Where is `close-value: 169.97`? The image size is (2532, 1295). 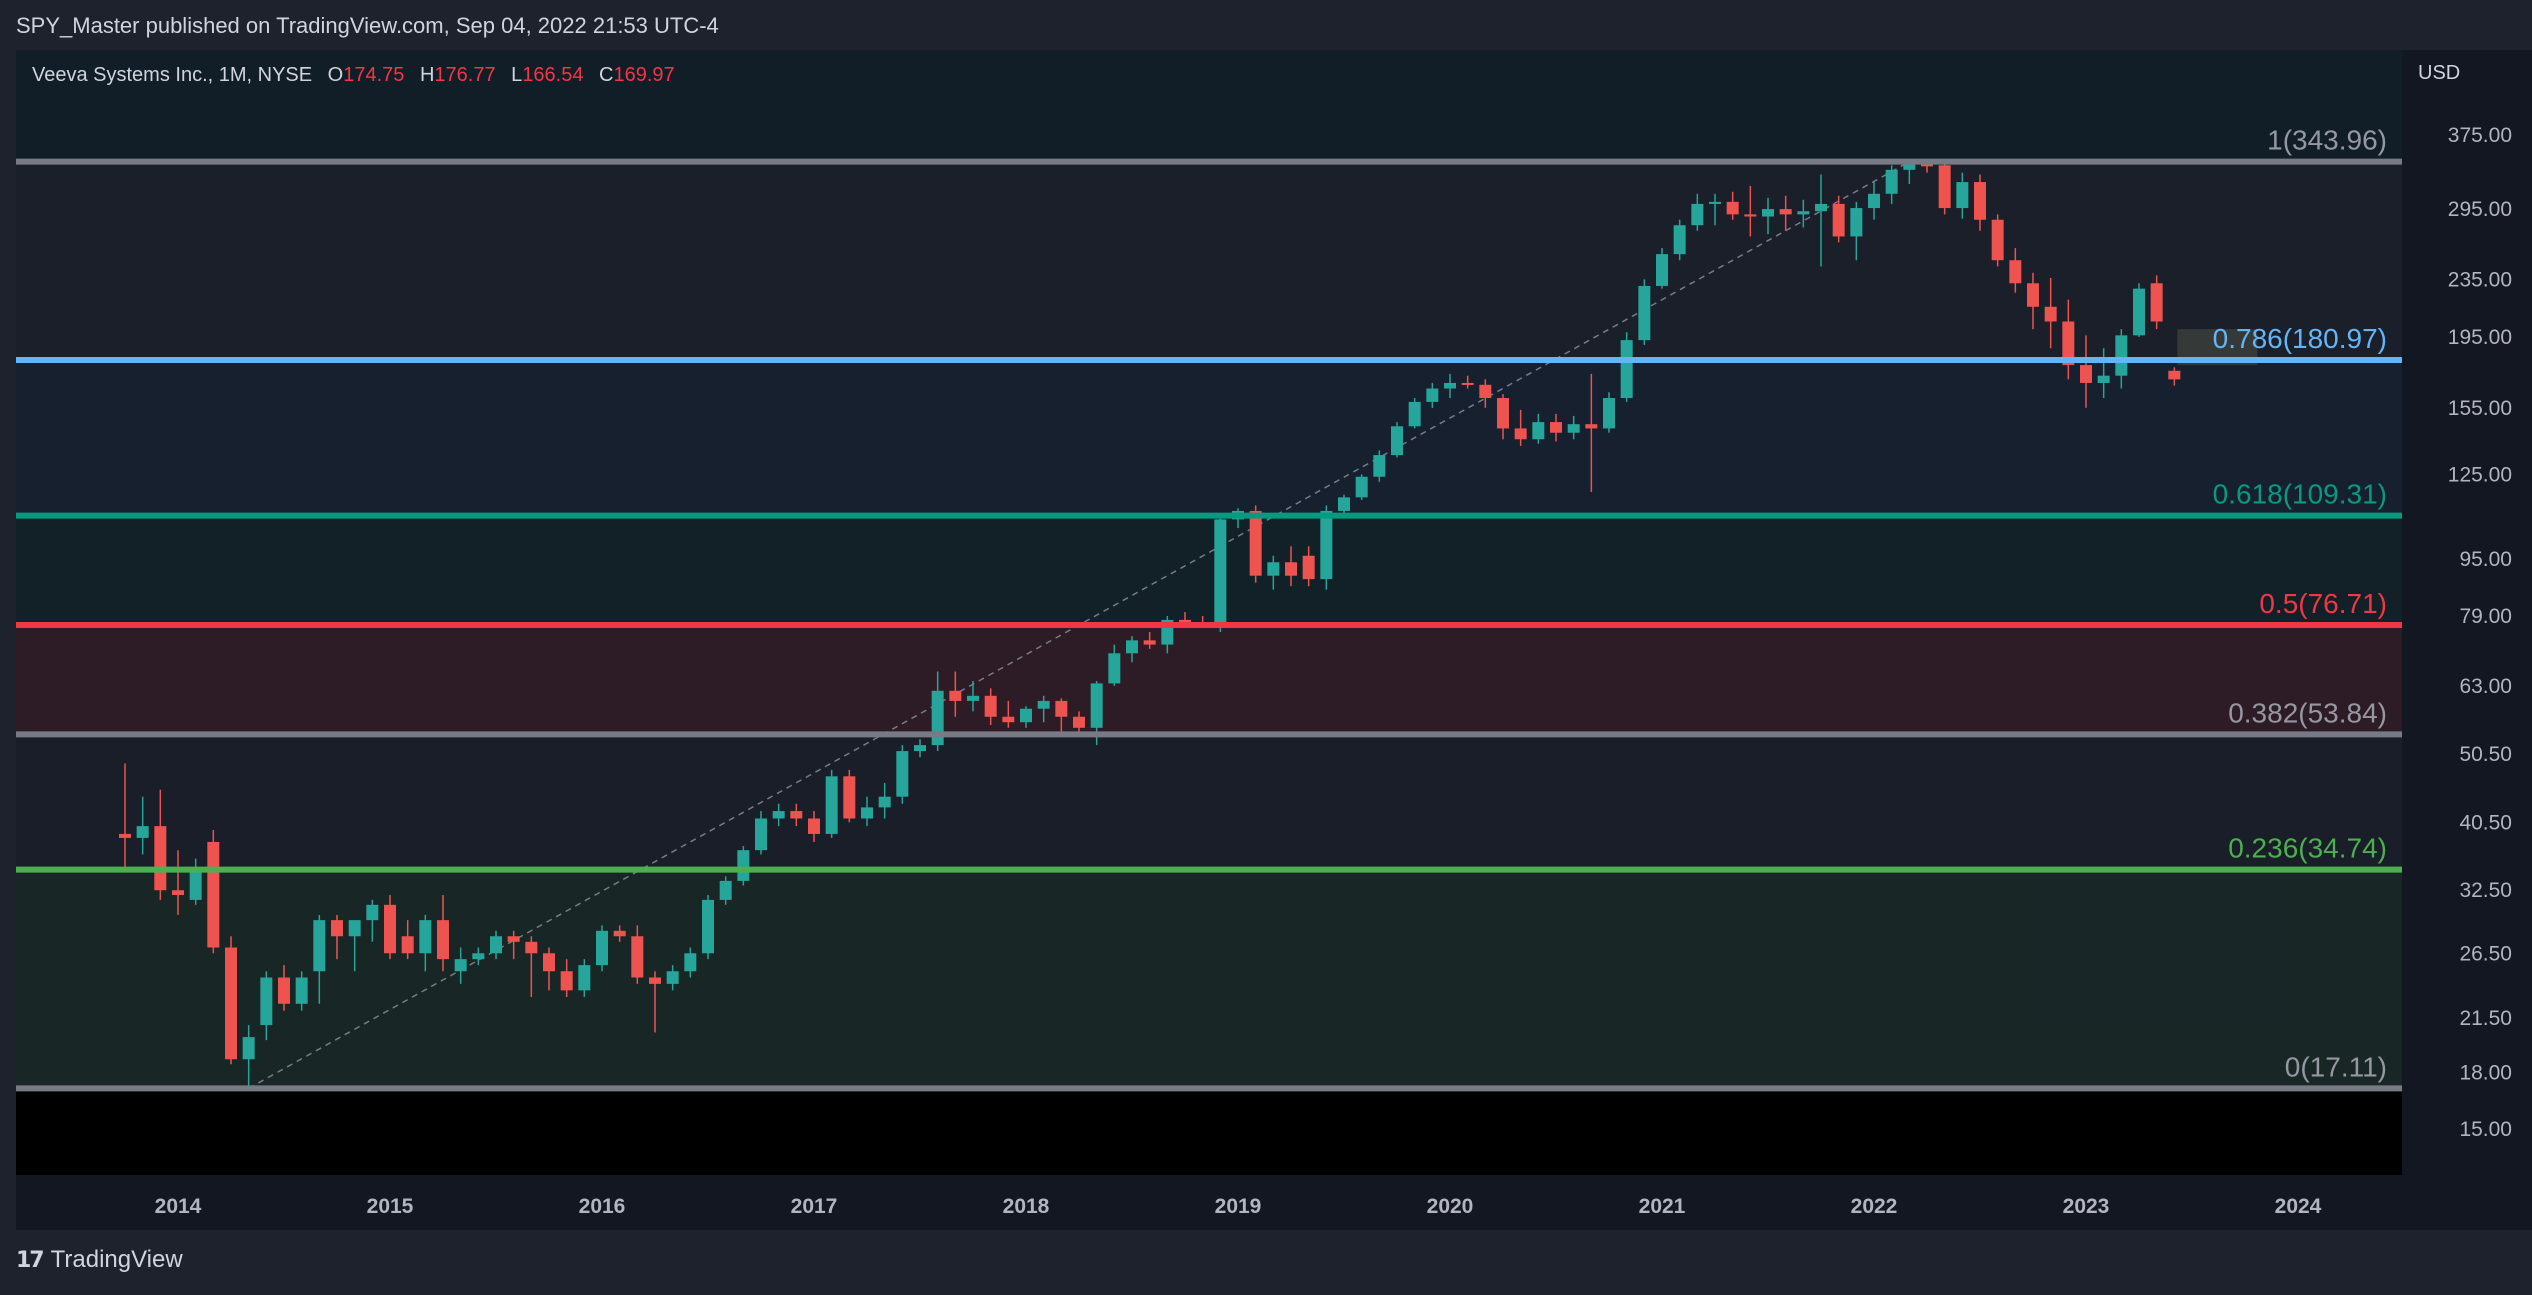 close-value: 169.97 is located at coordinates (644, 75).